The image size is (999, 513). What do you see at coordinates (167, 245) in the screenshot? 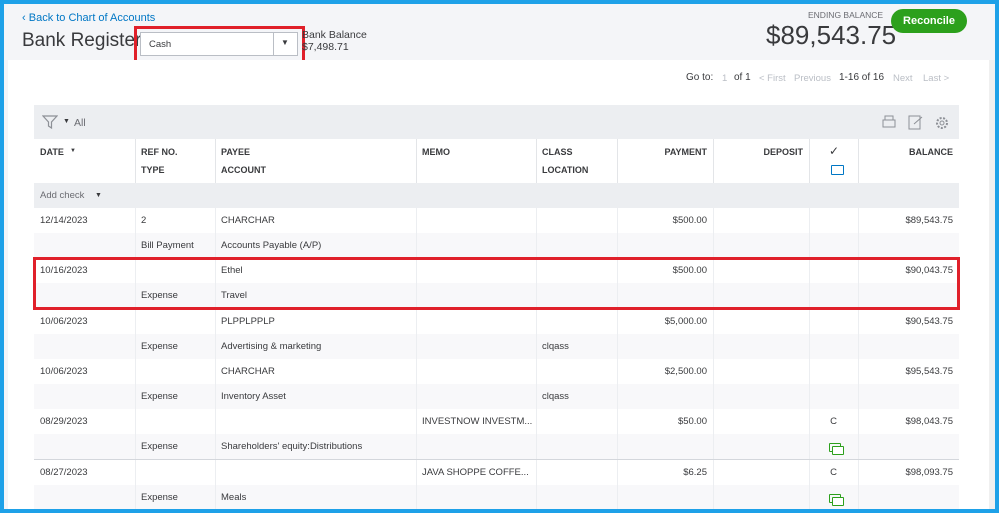
I see `cell-type: Bill Payment` at bounding box center [167, 245].